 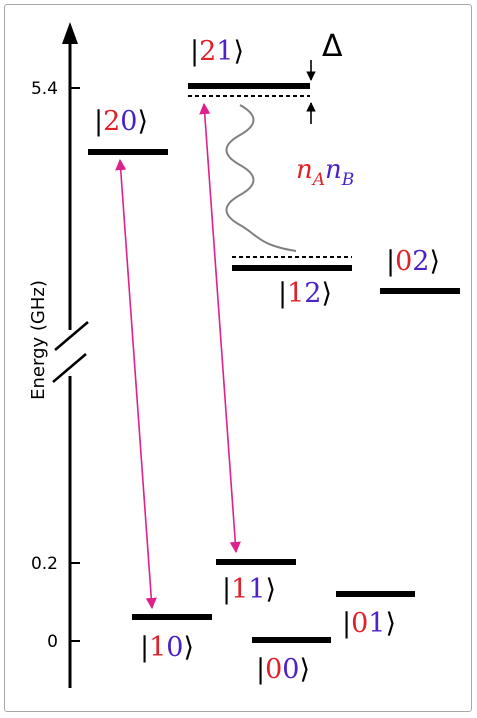 I want to click on ket-label-10: |10⟩, so click(x=167, y=647).